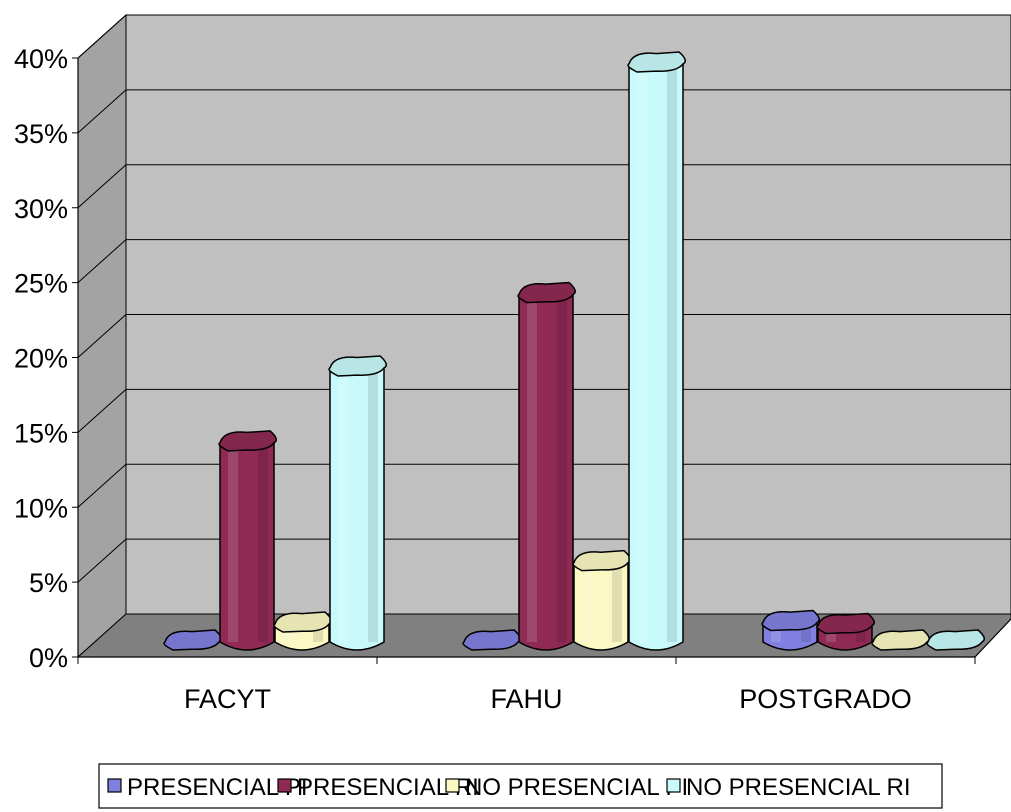 This screenshot has width=1011, height=812. What do you see at coordinates (992, 638) in the screenshot?
I see `floor-edge` at bounding box center [992, 638].